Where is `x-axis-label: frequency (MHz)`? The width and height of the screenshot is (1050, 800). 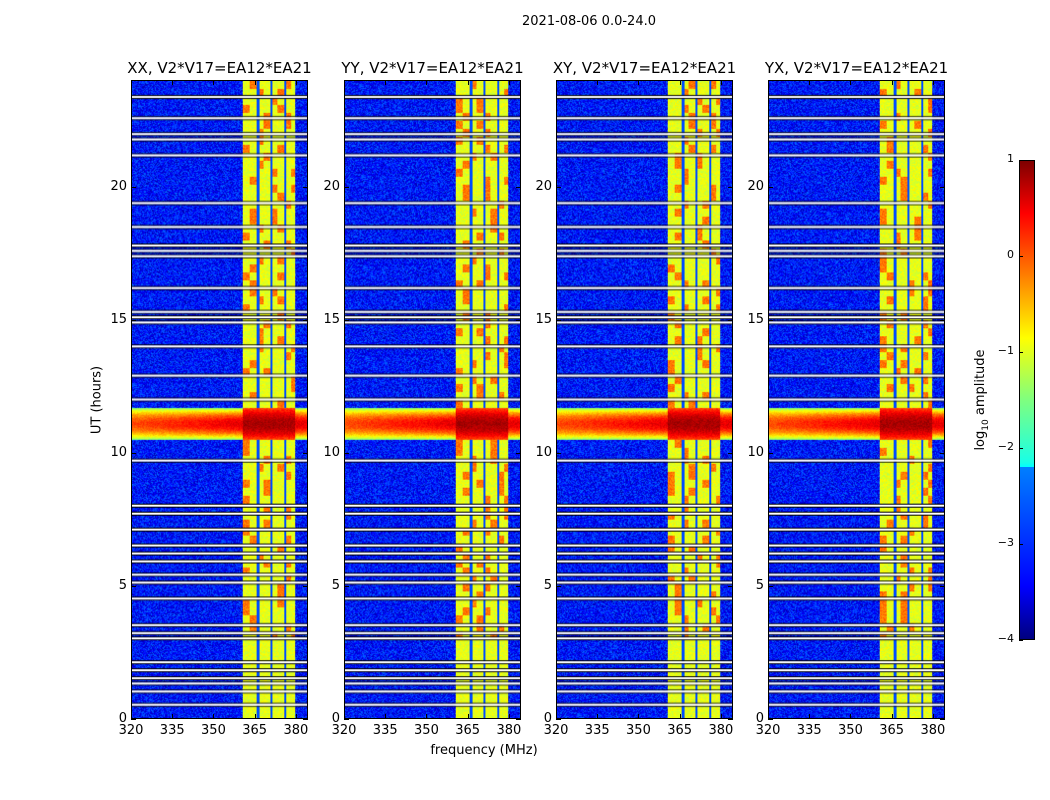 x-axis-label: frequency (MHz) is located at coordinates (484, 750).